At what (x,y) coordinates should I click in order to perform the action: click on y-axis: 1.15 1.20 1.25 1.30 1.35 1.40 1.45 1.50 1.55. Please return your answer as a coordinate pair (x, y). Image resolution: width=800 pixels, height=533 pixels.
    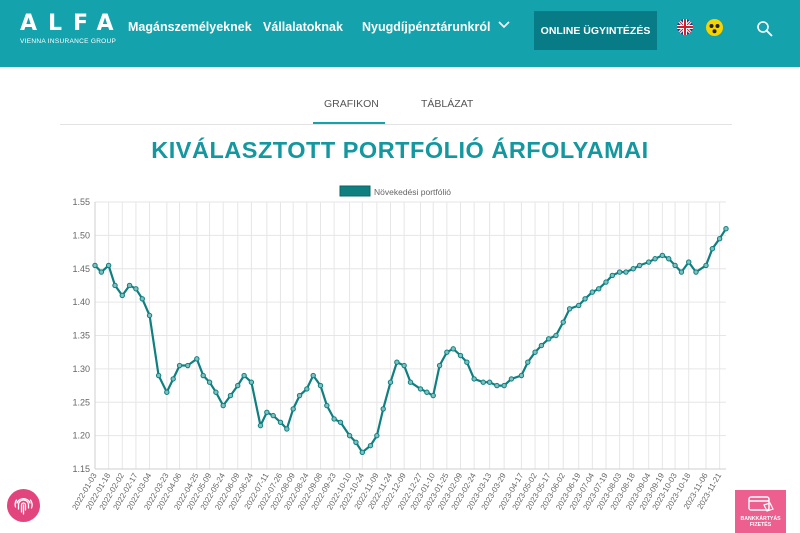
    Looking at the image, I should click on (81, 335).